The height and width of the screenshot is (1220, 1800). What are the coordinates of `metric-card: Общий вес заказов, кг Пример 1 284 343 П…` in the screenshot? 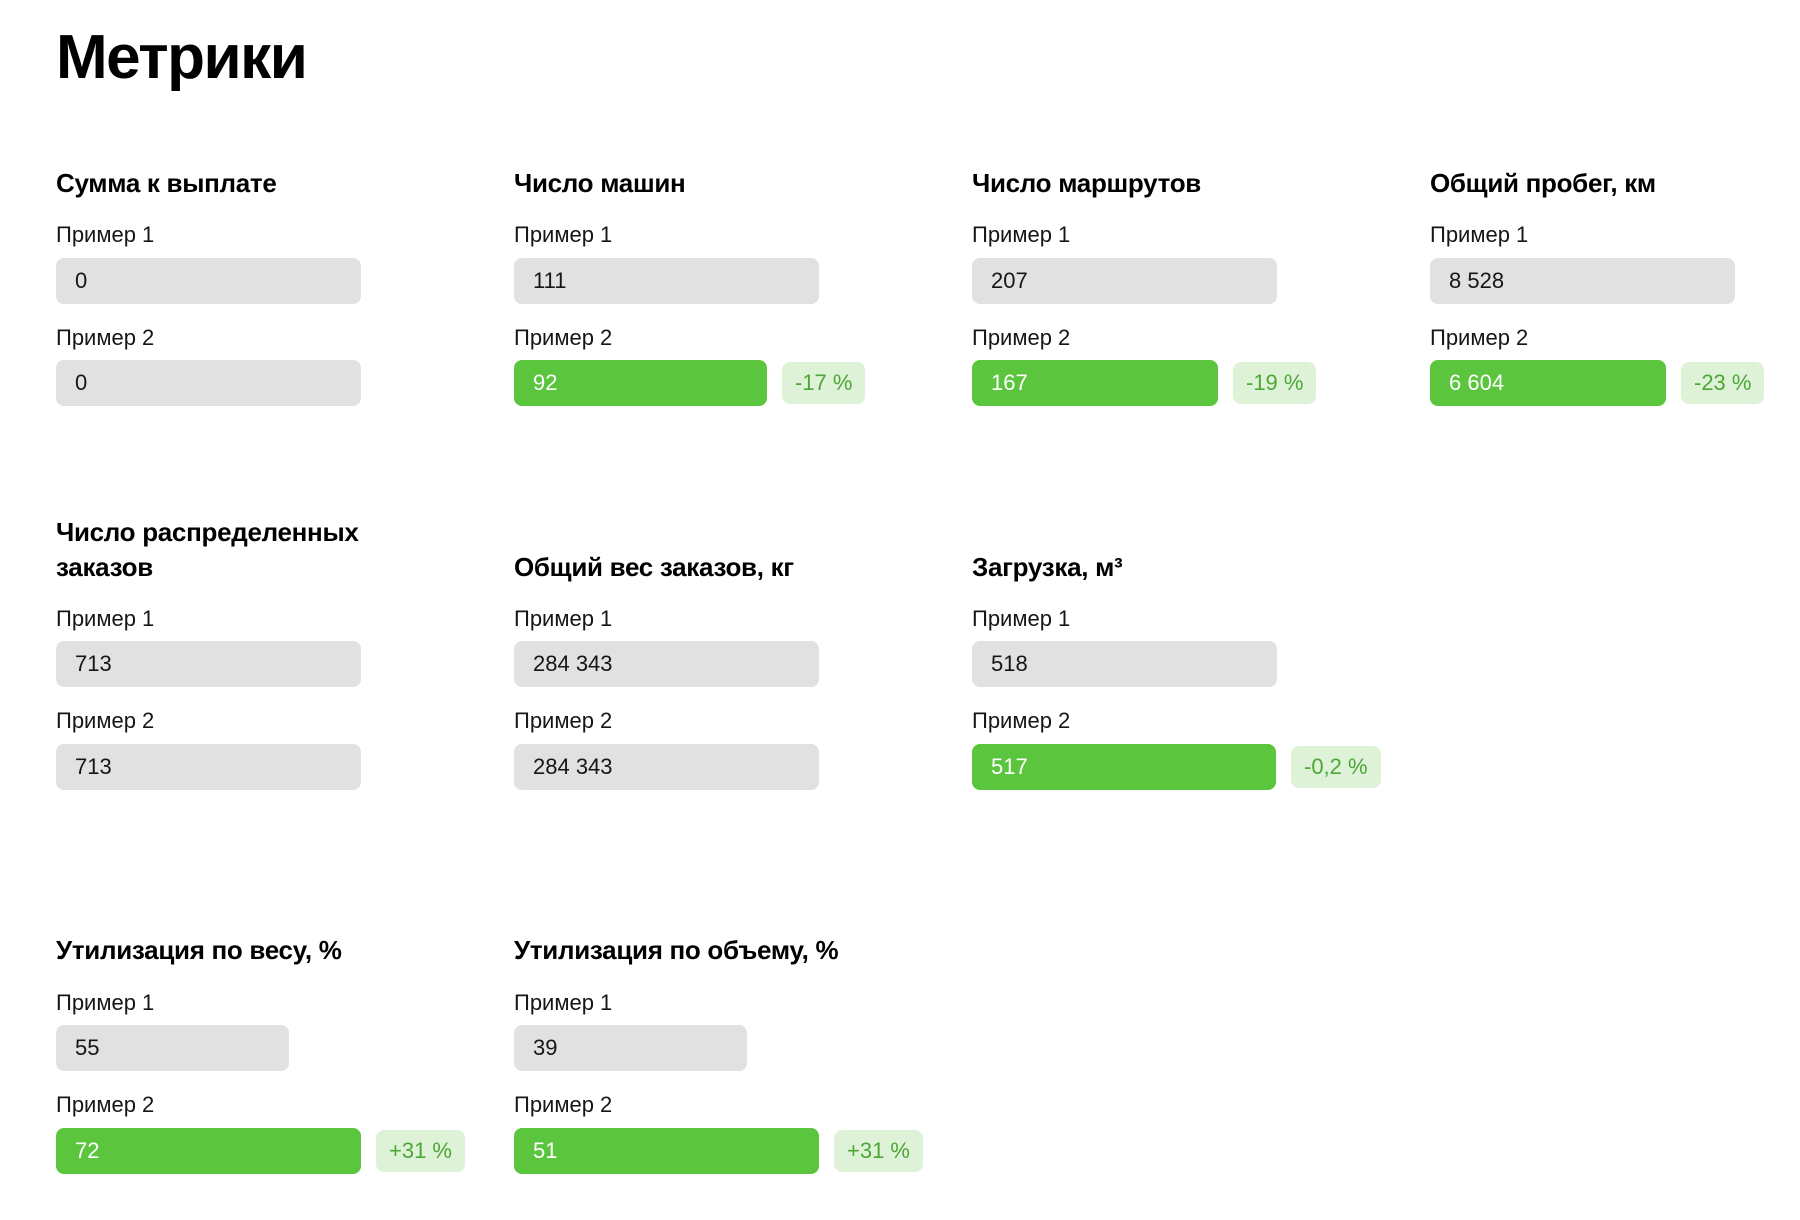 It's located at (743, 647).